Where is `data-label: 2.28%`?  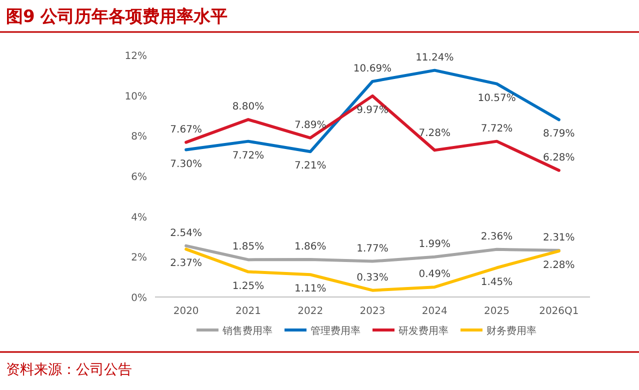
data-label: 2.28% is located at coordinates (559, 266).